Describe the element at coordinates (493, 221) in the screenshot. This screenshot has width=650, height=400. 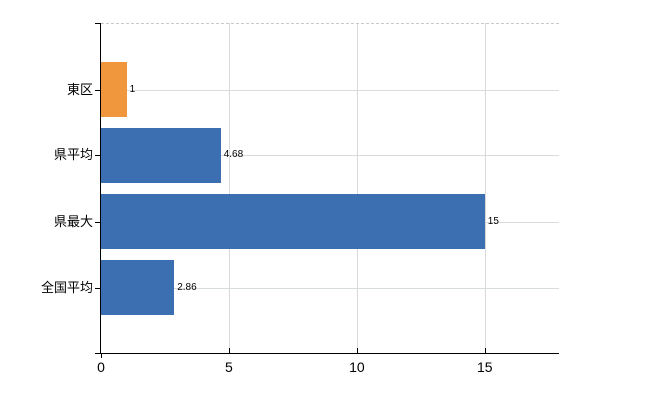
I see `bar-value-label: 15` at that location.